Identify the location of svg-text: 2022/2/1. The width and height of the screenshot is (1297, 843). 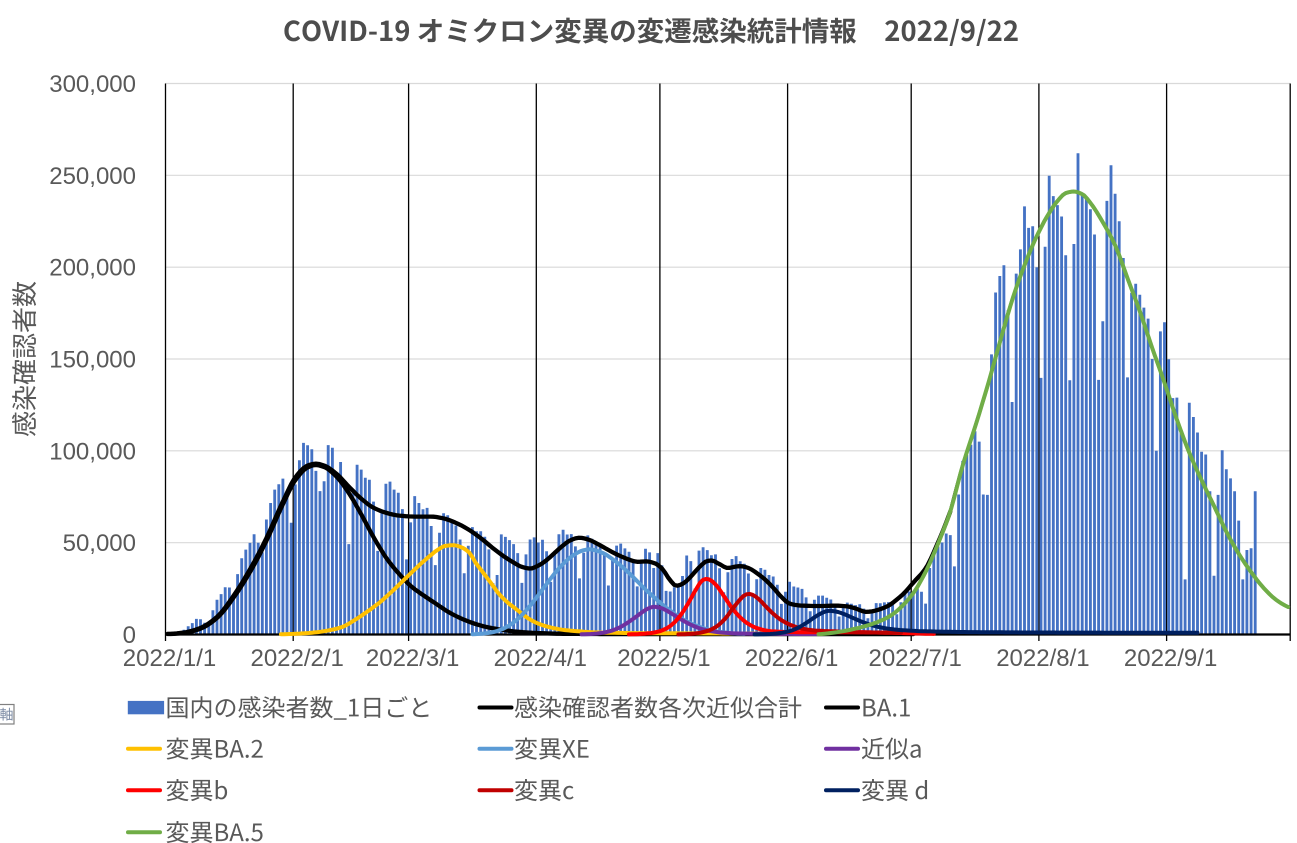
(296, 658).